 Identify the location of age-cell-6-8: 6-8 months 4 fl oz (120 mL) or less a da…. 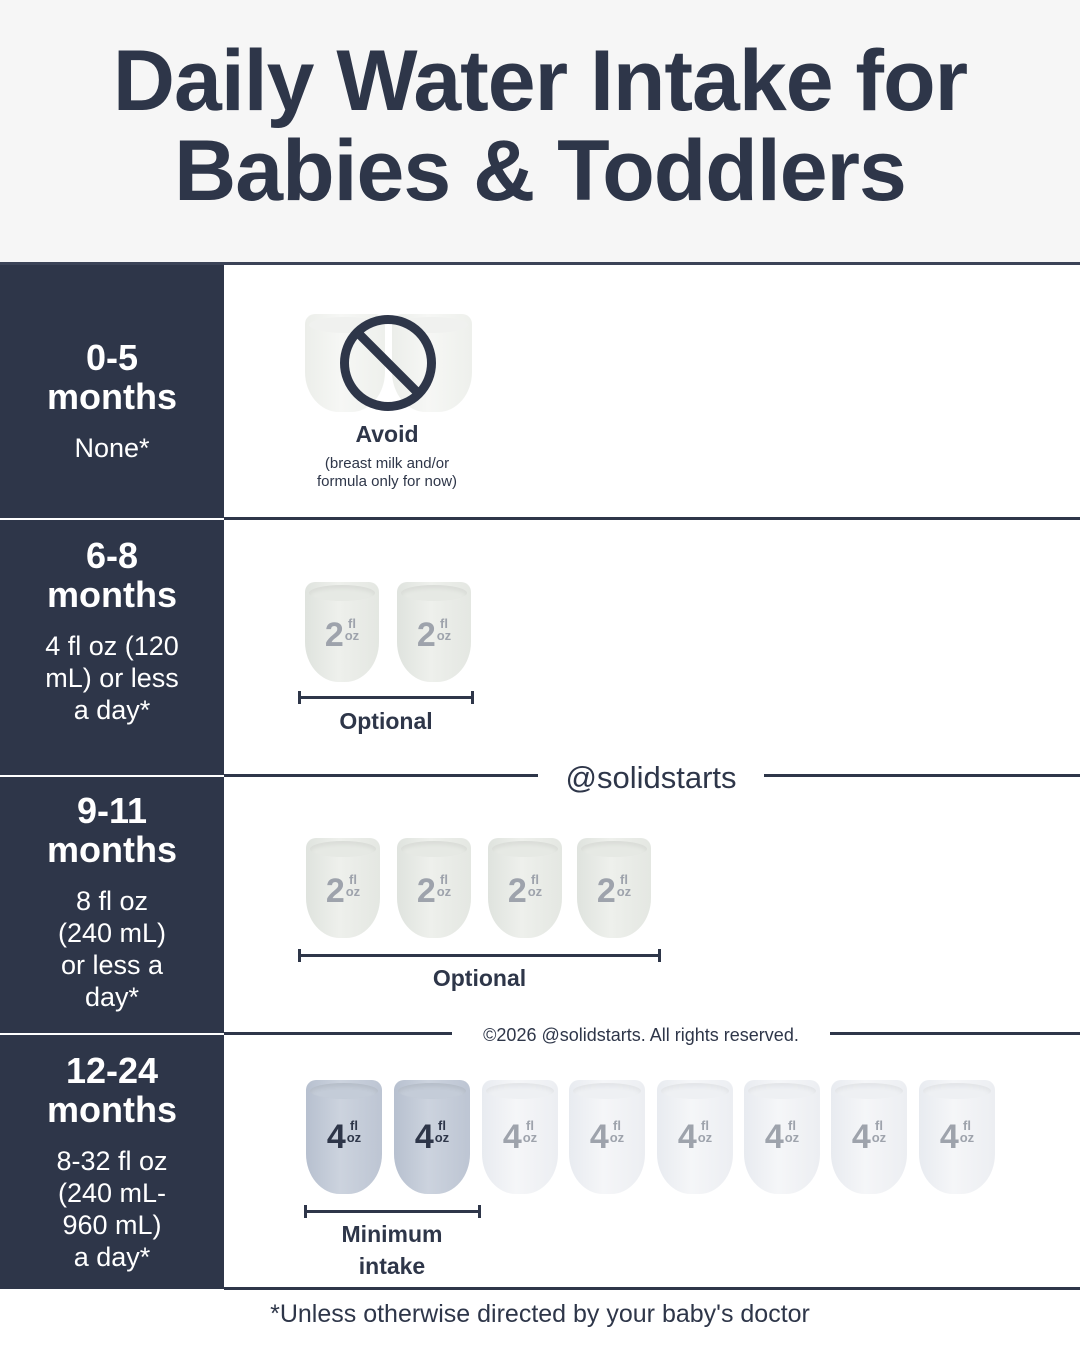
(112, 647).